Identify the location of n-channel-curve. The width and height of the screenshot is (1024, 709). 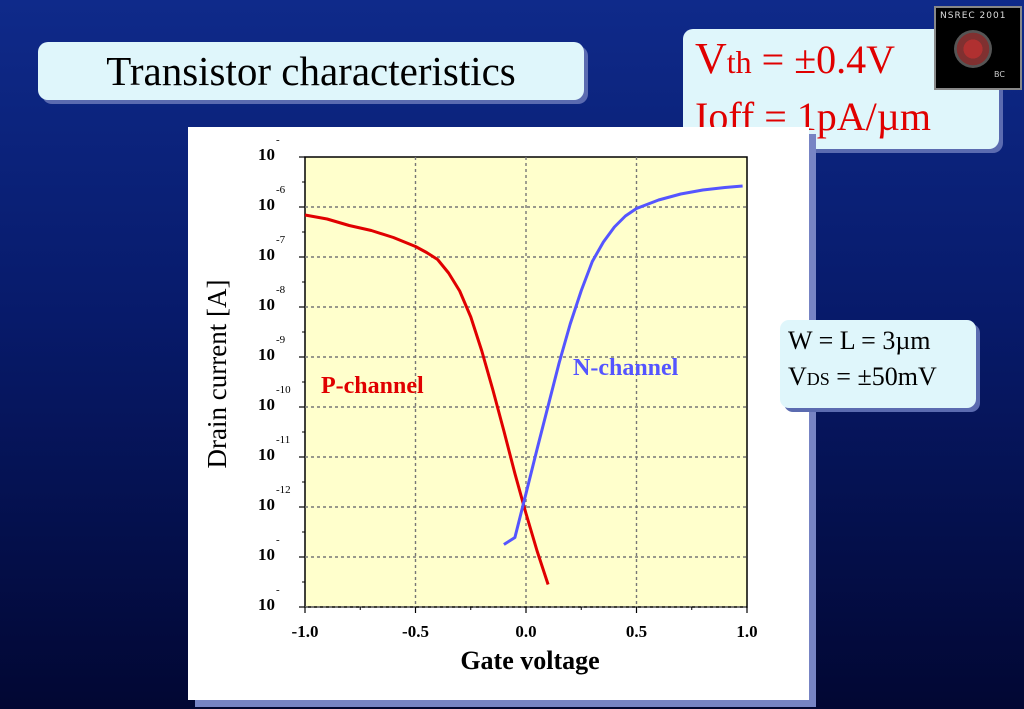
(623, 365).